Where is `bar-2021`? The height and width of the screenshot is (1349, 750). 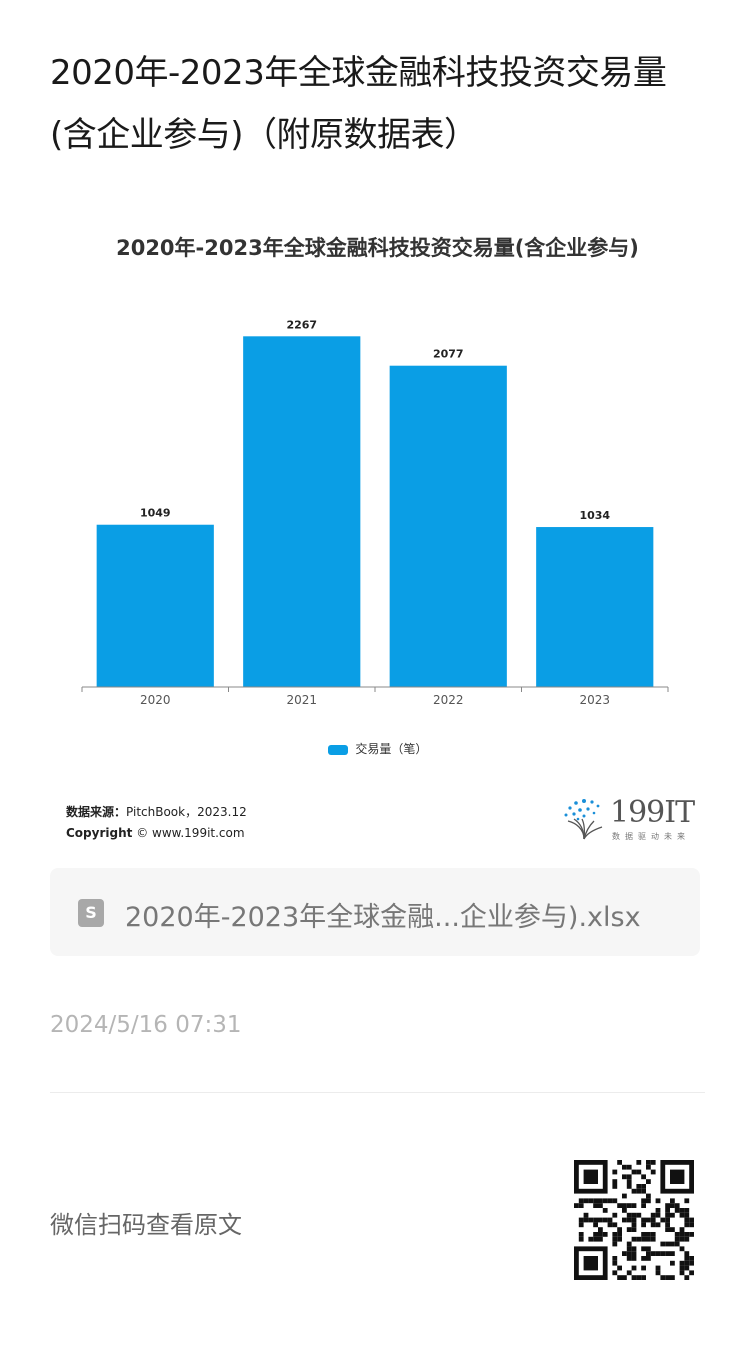 bar-2021 is located at coordinates (302, 511).